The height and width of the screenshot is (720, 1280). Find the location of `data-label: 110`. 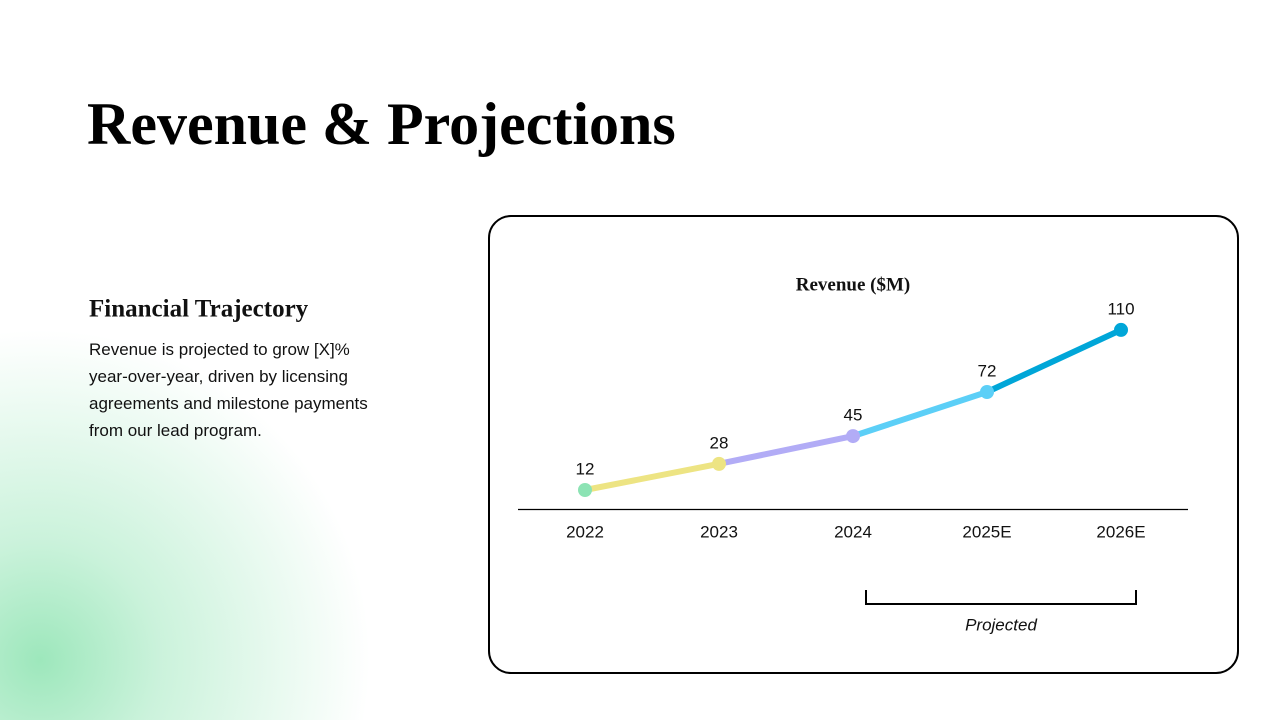

data-label: 110 is located at coordinates (1120, 308).